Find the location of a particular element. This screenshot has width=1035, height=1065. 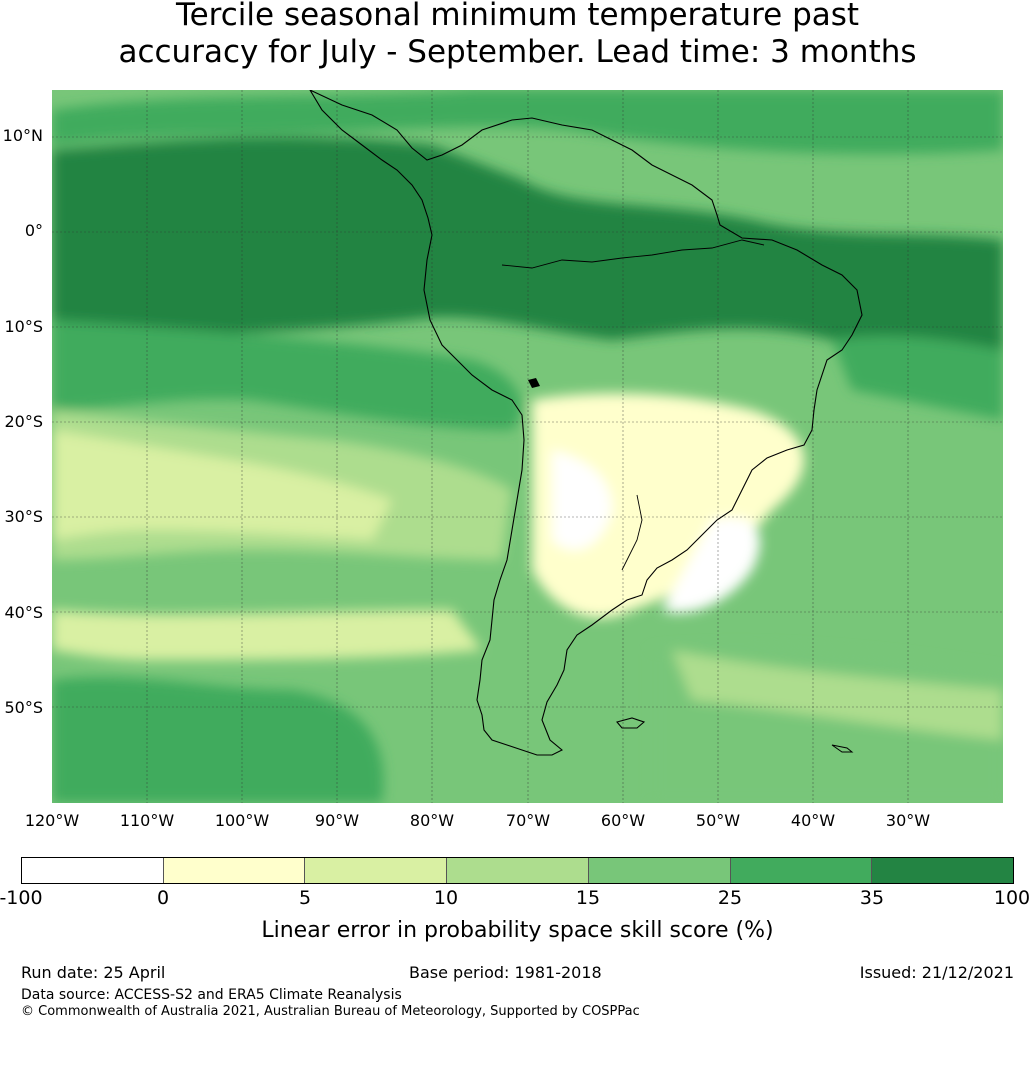

lon-label-40w: 40°W is located at coordinates (813, 820).